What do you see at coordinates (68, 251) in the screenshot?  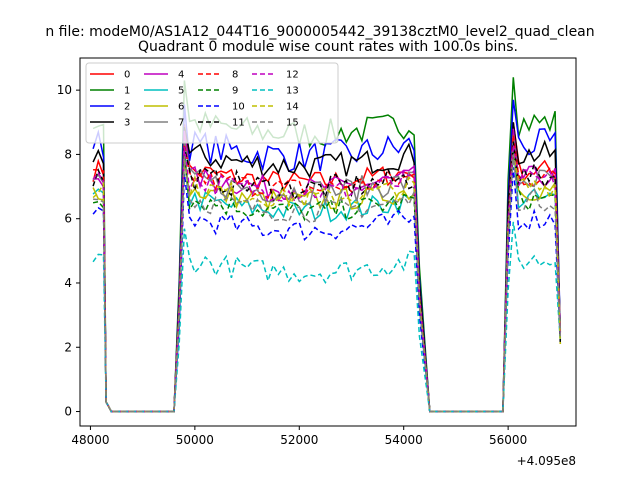 I see `y-axis-ticks: 0 2 4 6 8 10` at bounding box center [68, 251].